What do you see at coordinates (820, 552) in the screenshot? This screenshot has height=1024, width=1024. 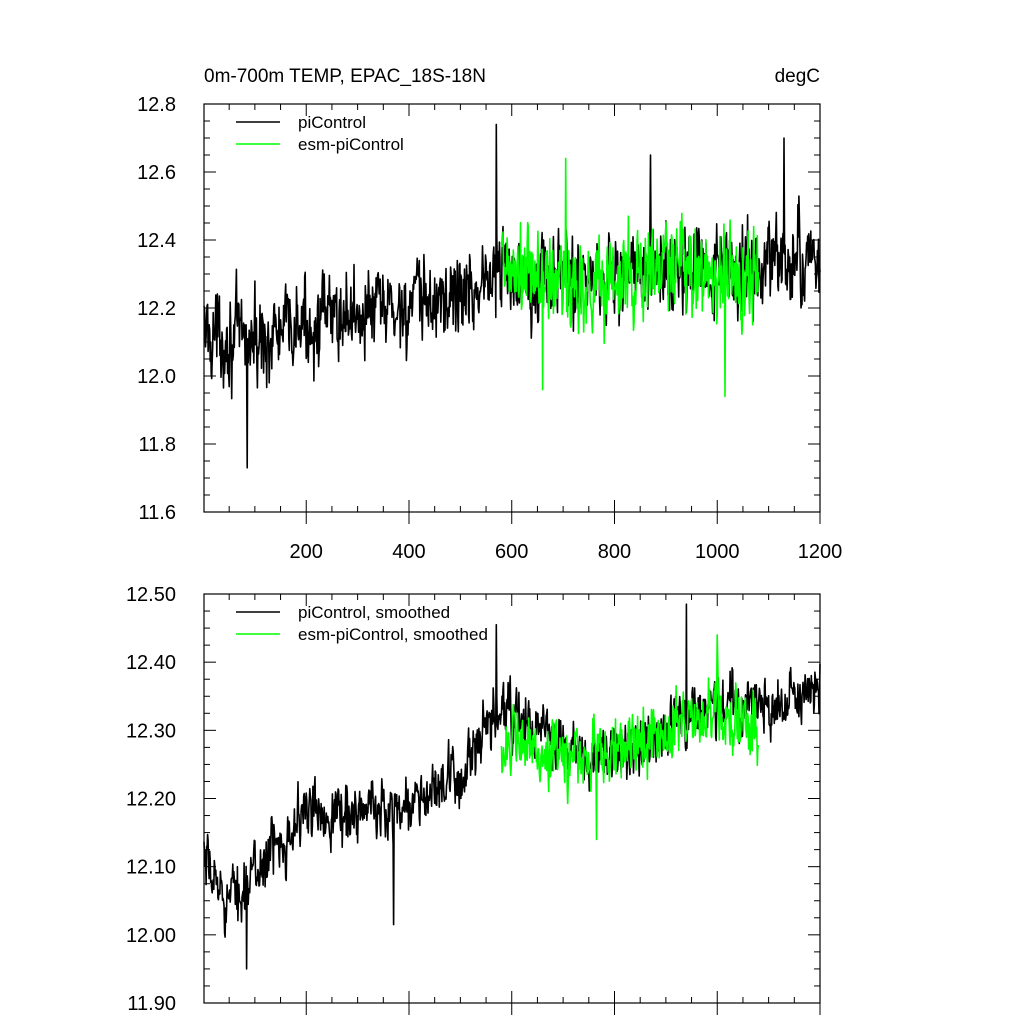 I see `x-tick-label: 1200` at bounding box center [820, 552].